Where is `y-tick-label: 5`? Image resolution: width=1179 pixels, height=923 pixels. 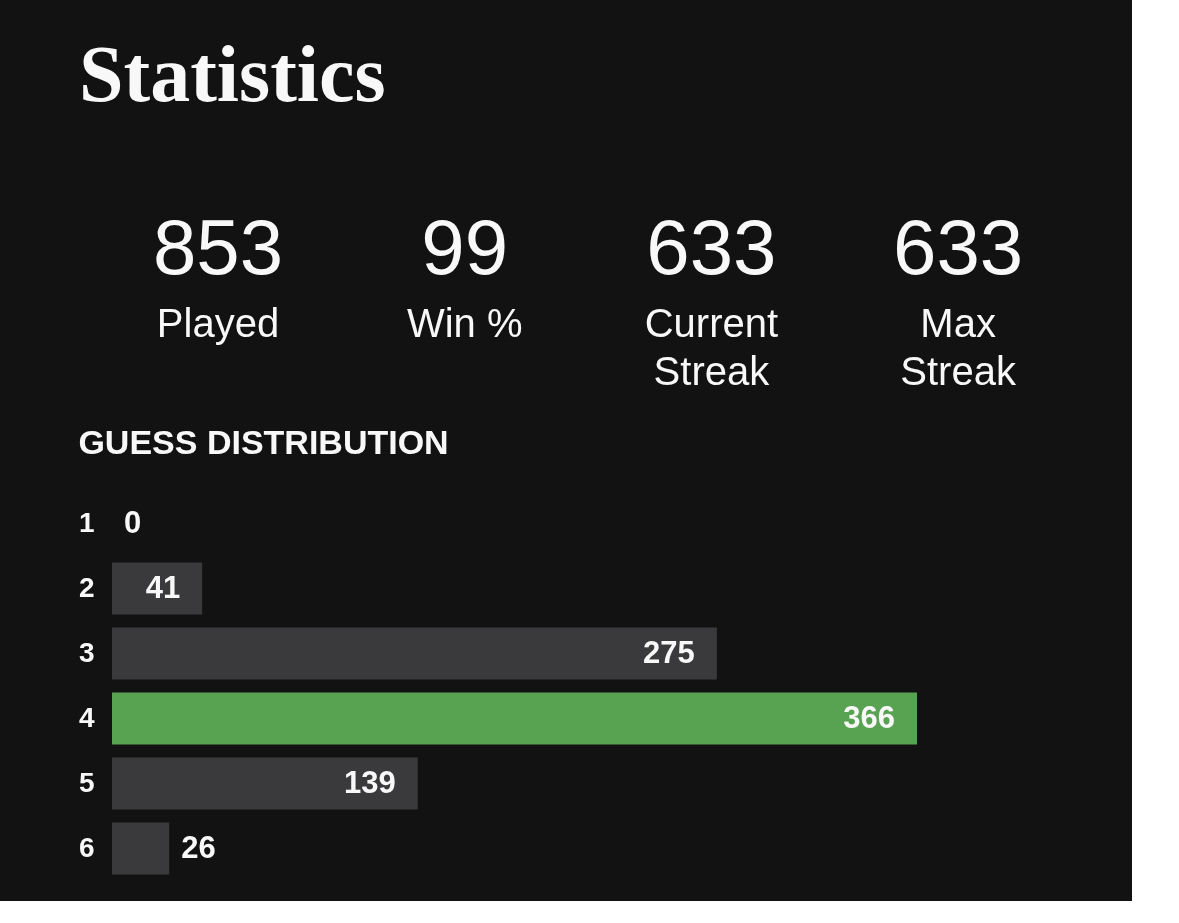
y-tick-label: 5 is located at coordinates (86, 782).